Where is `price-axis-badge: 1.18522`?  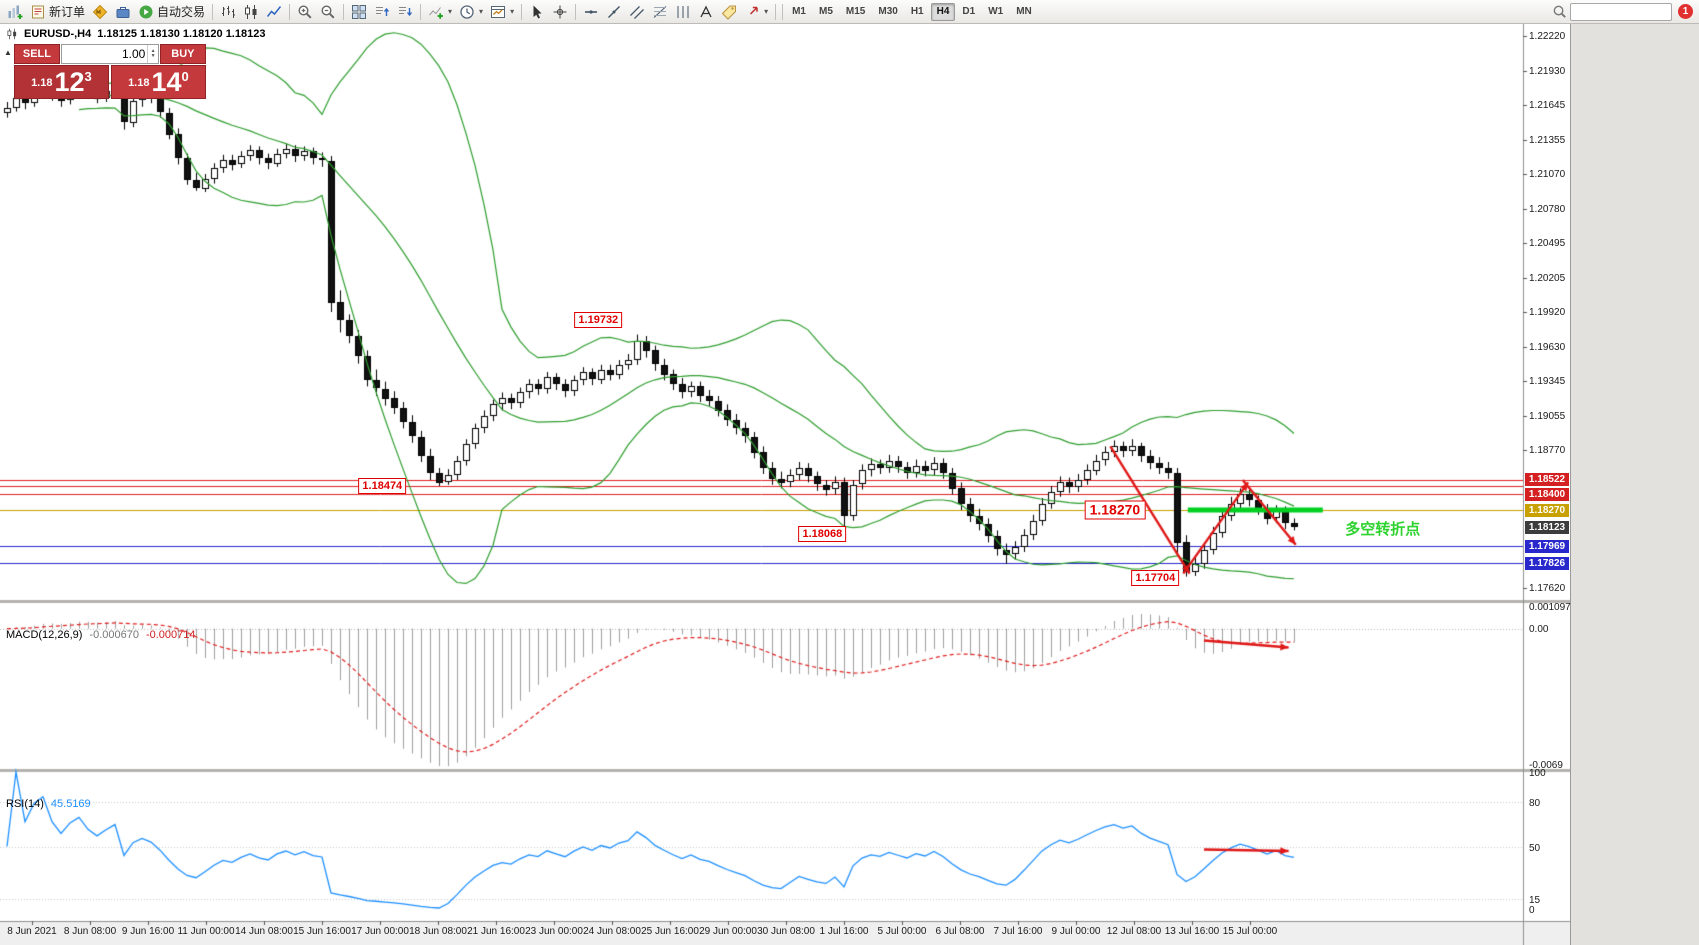
price-axis-badge: 1.18522 is located at coordinates (1547, 480).